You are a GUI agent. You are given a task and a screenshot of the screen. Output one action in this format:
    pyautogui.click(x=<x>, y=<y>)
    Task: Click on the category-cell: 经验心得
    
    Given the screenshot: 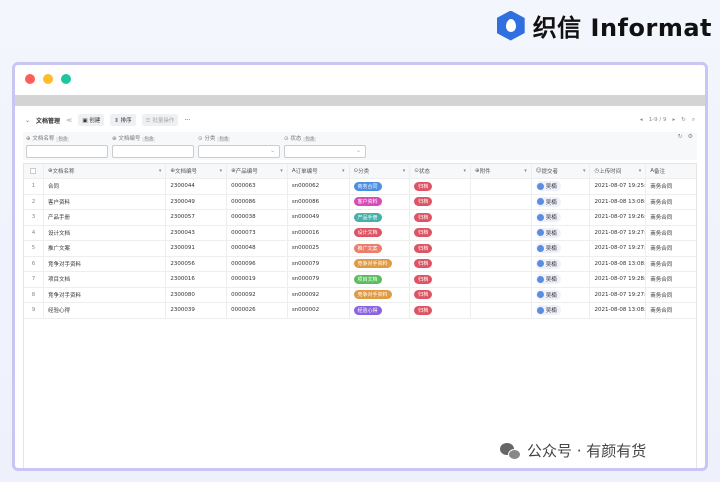 What is the action you would take?
    pyautogui.click(x=380, y=310)
    